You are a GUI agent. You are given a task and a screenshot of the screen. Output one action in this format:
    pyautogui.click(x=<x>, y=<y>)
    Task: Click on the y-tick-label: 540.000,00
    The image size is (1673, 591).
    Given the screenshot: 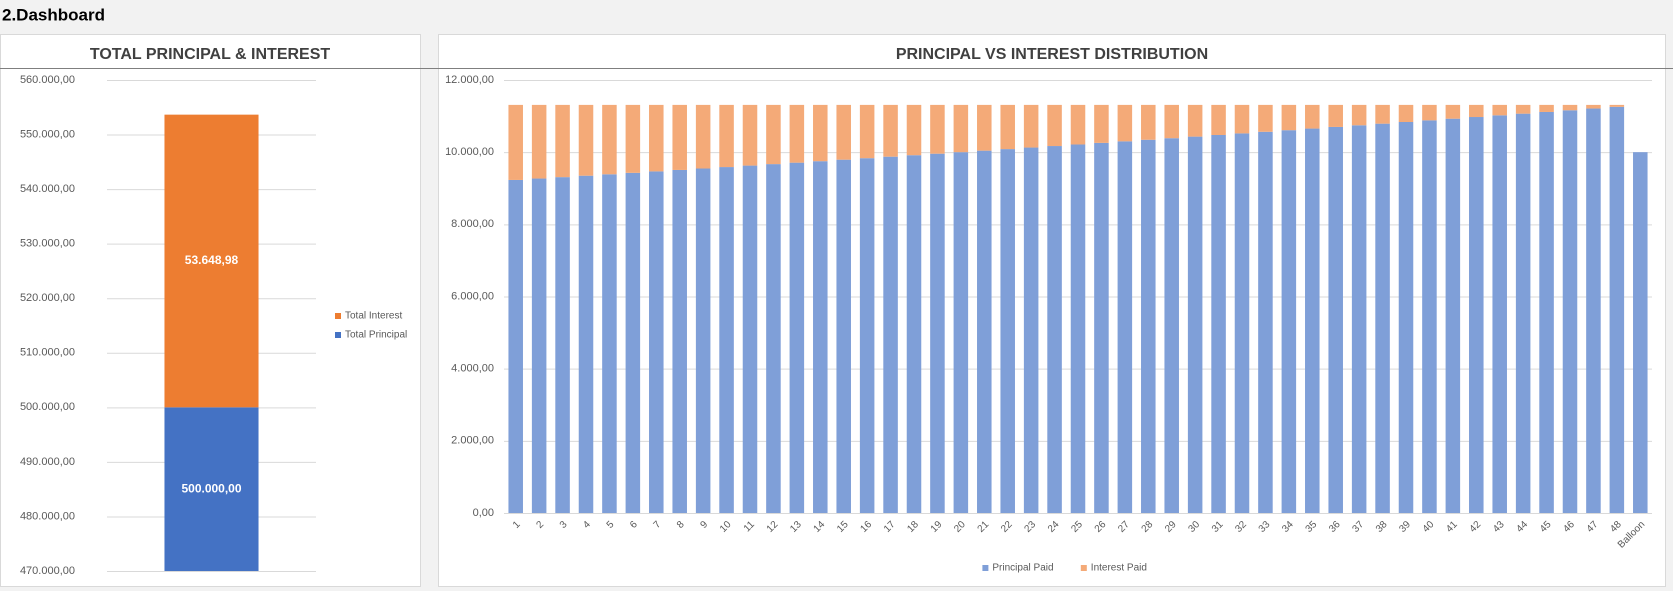 What is the action you would take?
    pyautogui.click(x=47, y=189)
    